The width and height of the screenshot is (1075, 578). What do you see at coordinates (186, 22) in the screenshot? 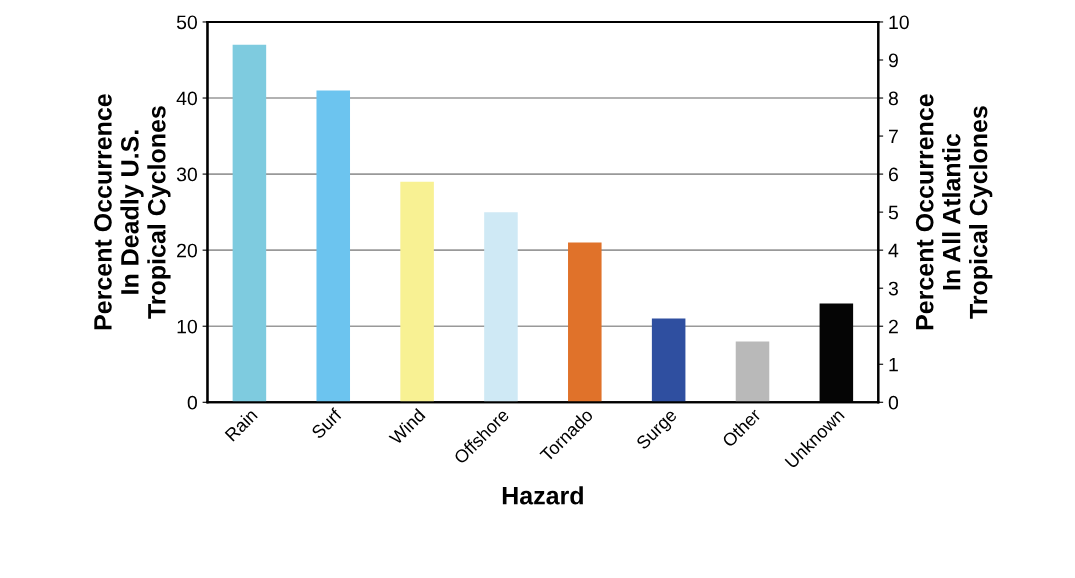
I see `y-tick-label: 50` at bounding box center [186, 22].